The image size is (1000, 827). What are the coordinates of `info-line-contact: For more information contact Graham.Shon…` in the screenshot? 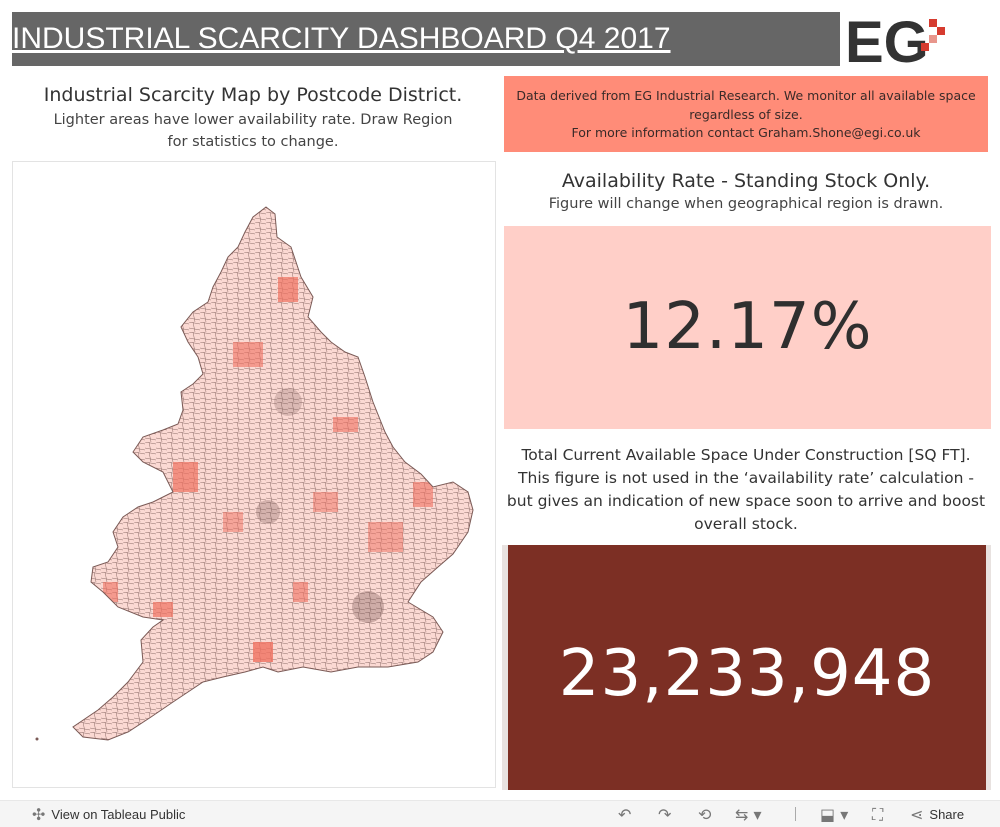 It's located at (746, 132).